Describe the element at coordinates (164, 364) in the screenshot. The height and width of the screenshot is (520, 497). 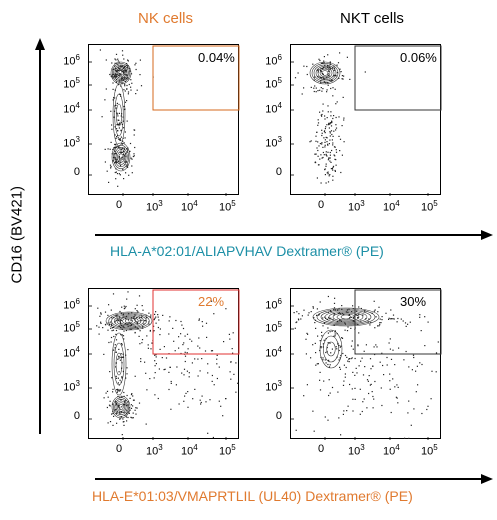
I see `plot-nk-bottom` at that location.